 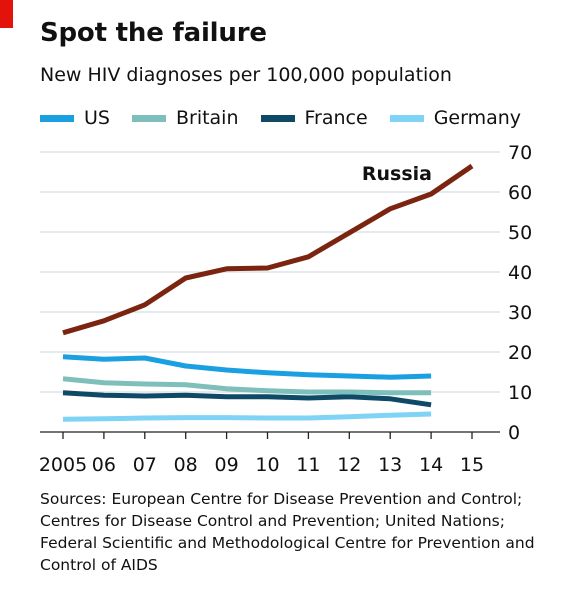 What do you see at coordinates (57, 118) in the screenshot?
I see `legend-swatch-us` at bounding box center [57, 118].